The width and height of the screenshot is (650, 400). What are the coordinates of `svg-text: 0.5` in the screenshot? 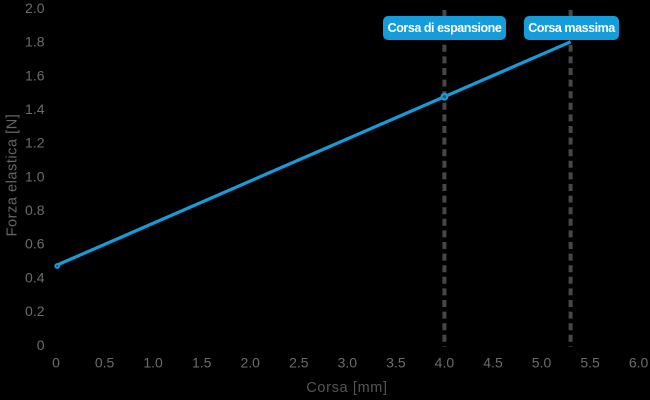 It's located at (105, 363).